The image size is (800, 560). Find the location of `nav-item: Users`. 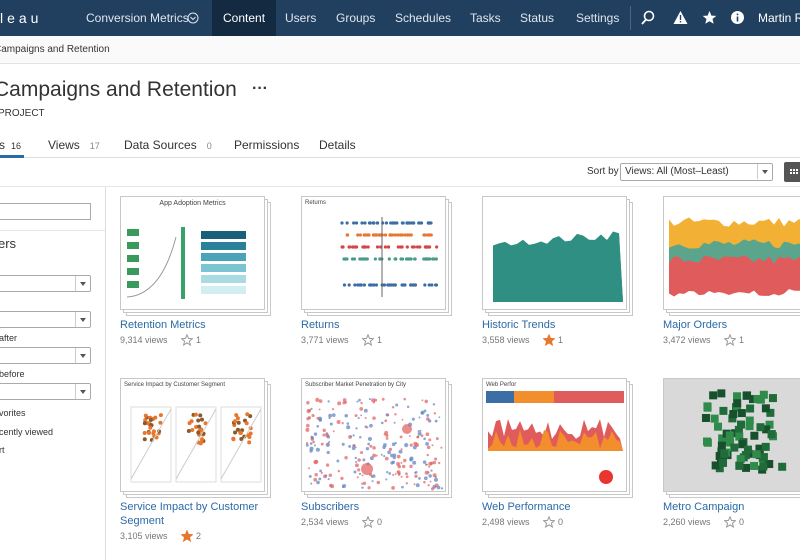

nav-item: Users is located at coordinates (301, 18).